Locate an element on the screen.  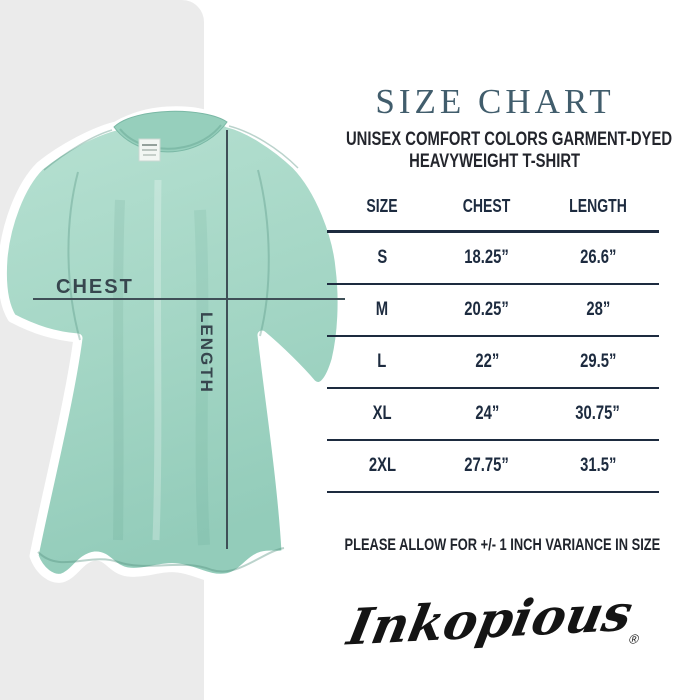
column-header-length: LENGTH is located at coordinates (598, 205).